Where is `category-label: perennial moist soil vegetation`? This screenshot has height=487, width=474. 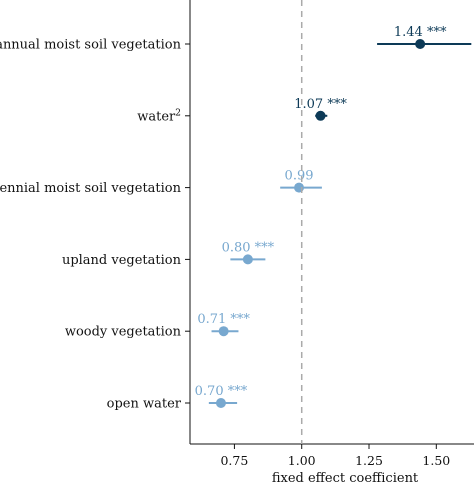
category-label: perennial moist soil vegetation is located at coordinates (91, 188).